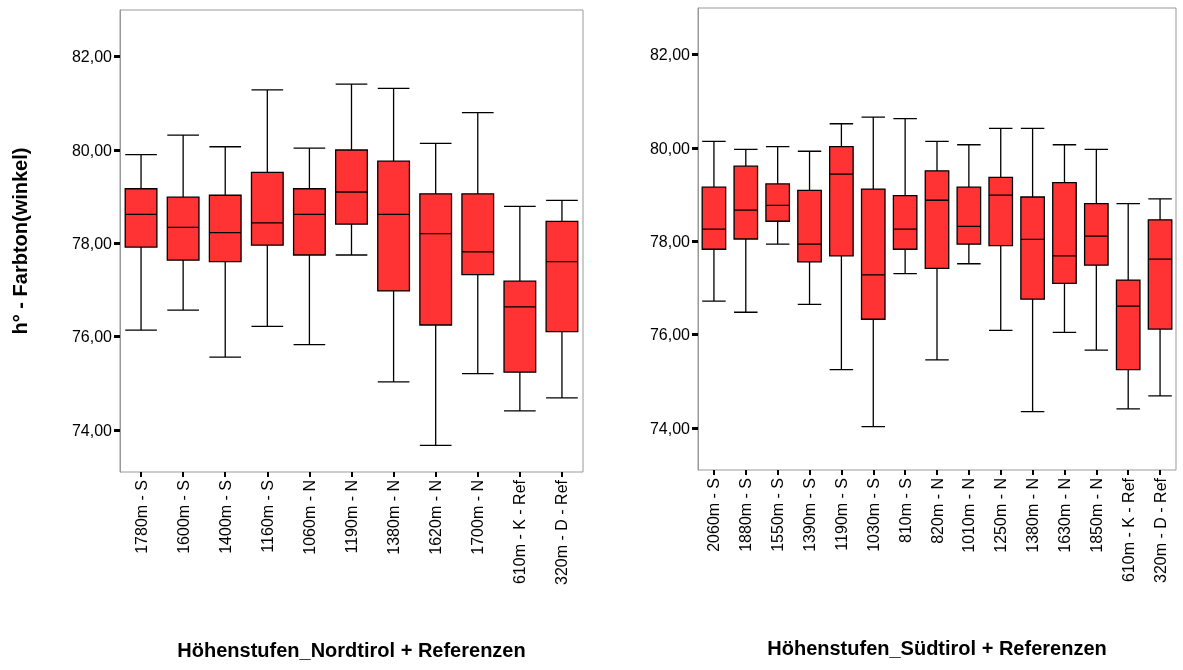  Describe the element at coordinates (873, 515) in the screenshot. I see `x-tick-label: 1030m - S` at that location.